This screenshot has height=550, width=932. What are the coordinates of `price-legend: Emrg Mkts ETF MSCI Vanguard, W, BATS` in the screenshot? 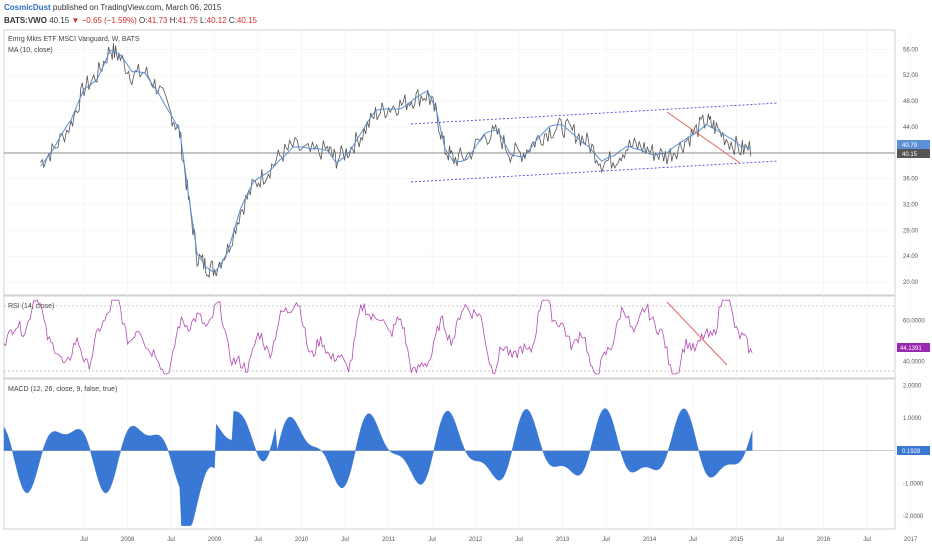 It's located at (74, 39).